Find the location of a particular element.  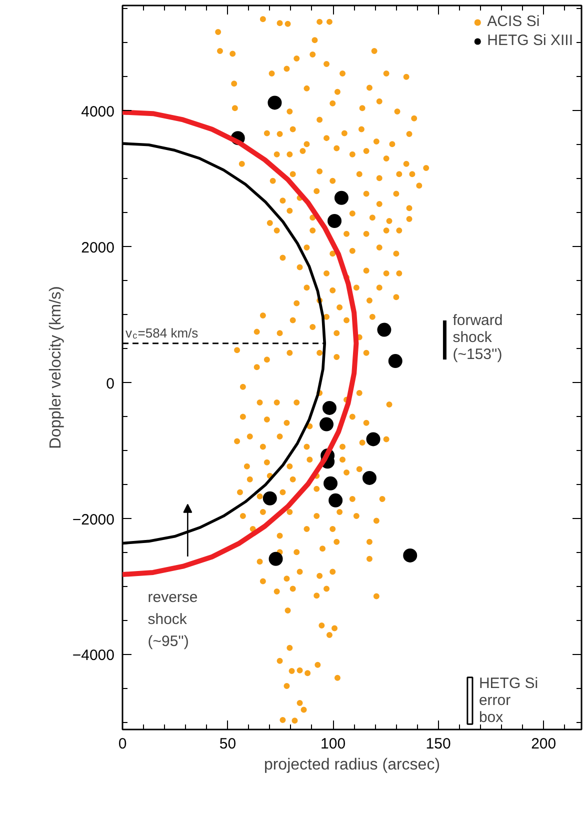

y-tick-label: −4000 is located at coordinates (93, 655).